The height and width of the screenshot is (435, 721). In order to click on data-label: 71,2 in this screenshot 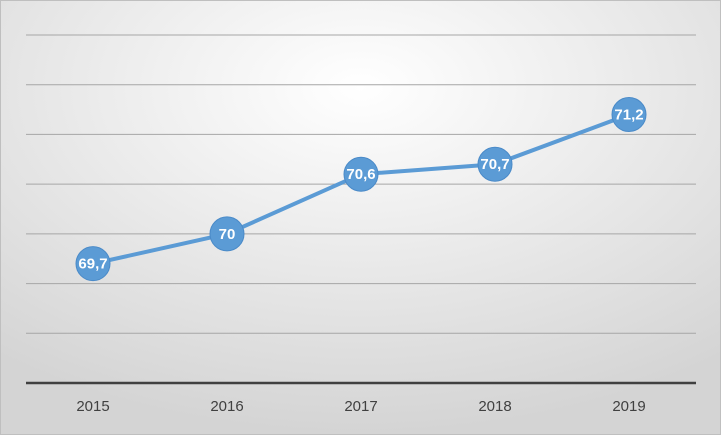, I will do `click(628, 115)`.